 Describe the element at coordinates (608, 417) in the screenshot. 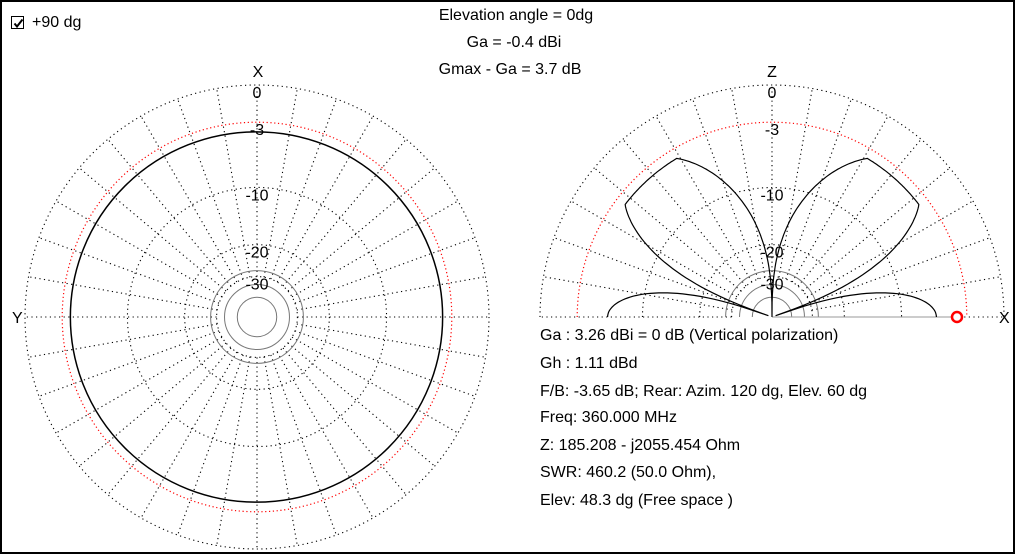

I see `info-frequency: Freq: 360.000 MHz` at that location.